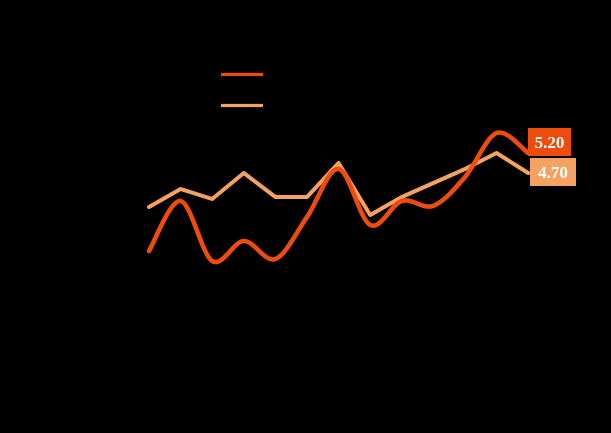 The image size is (611, 433). I want to click on end-value-label-dark: 5.20, so click(549, 142).